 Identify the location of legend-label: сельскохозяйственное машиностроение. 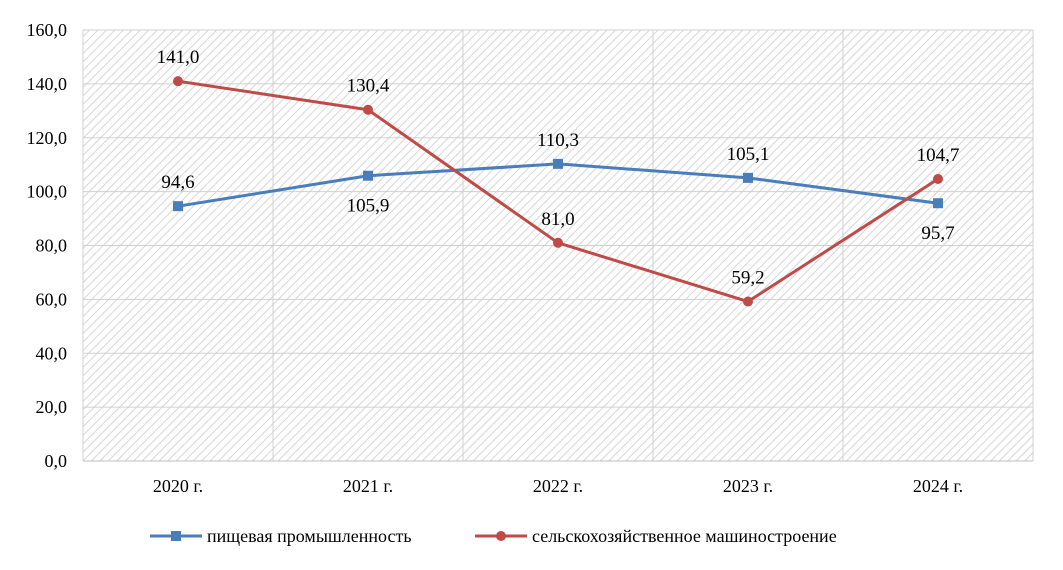
(684, 536).